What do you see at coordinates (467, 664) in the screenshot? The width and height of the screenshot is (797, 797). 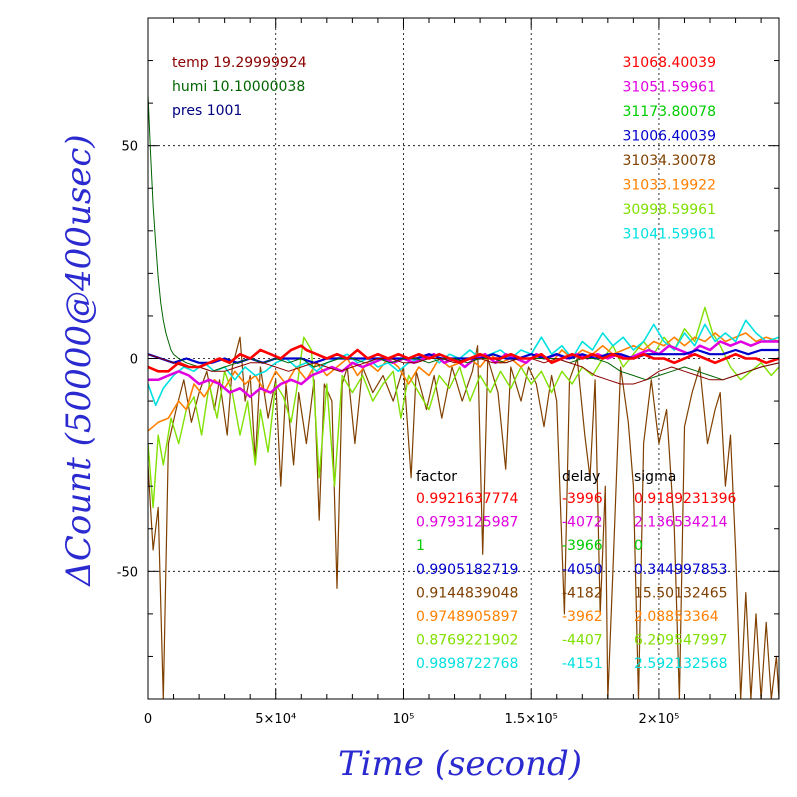 I see `table-cell-factor: 0.9898722768` at bounding box center [467, 664].